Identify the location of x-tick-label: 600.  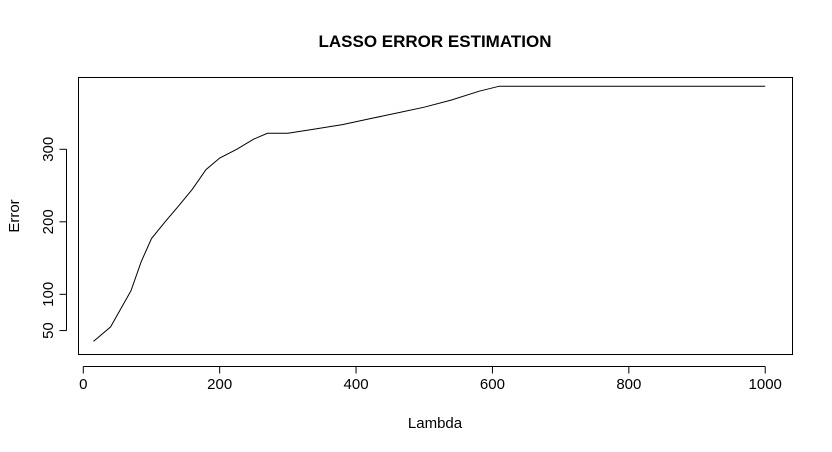
(492, 384).